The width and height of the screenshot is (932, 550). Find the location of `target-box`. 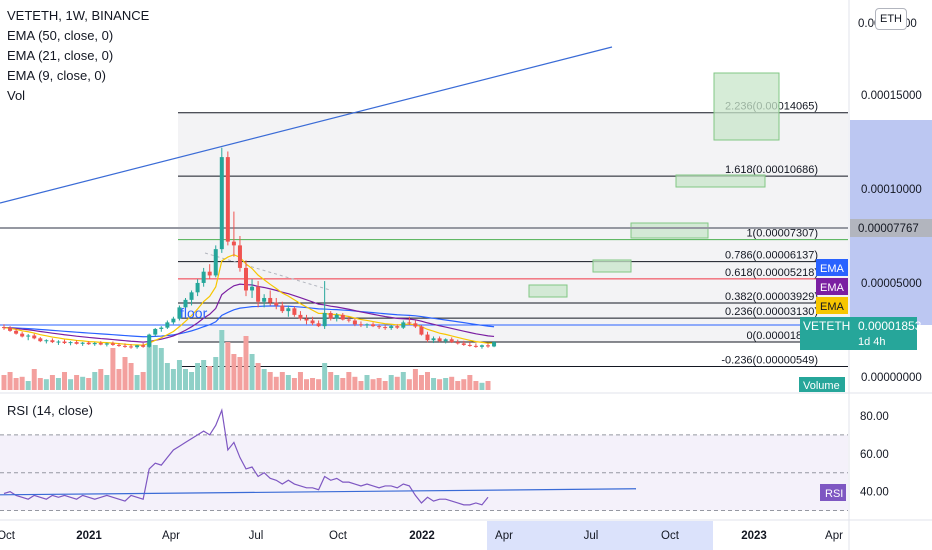

target-box is located at coordinates (746, 106).